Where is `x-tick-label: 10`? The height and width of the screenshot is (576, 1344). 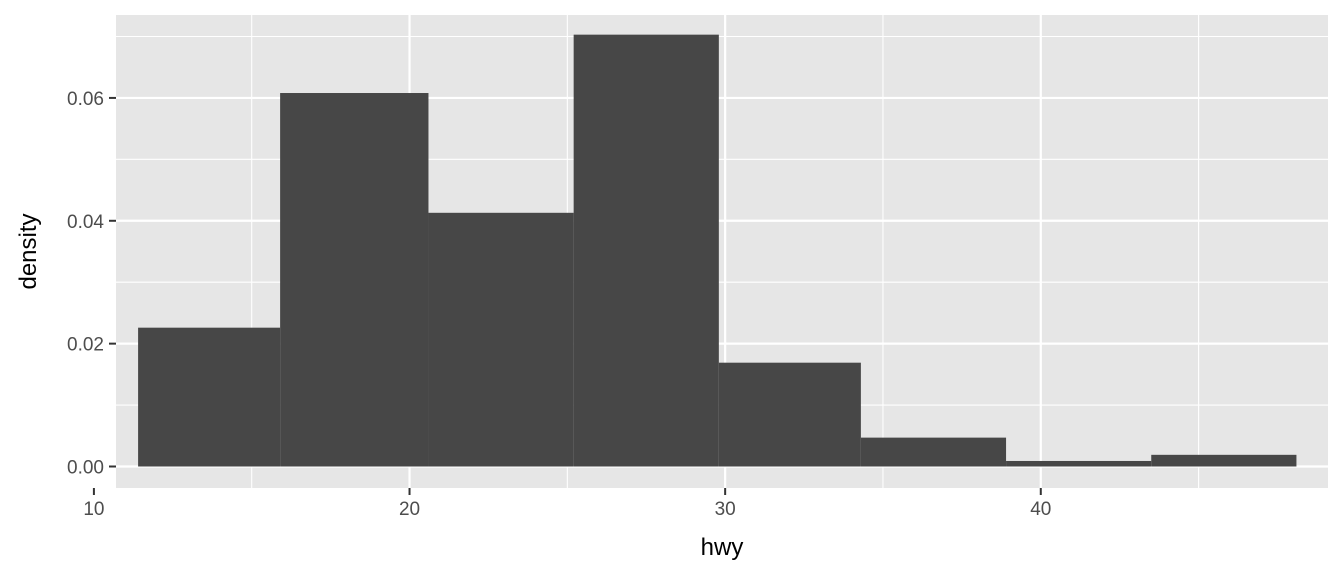 x-tick-label: 10 is located at coordinates (93, 509).